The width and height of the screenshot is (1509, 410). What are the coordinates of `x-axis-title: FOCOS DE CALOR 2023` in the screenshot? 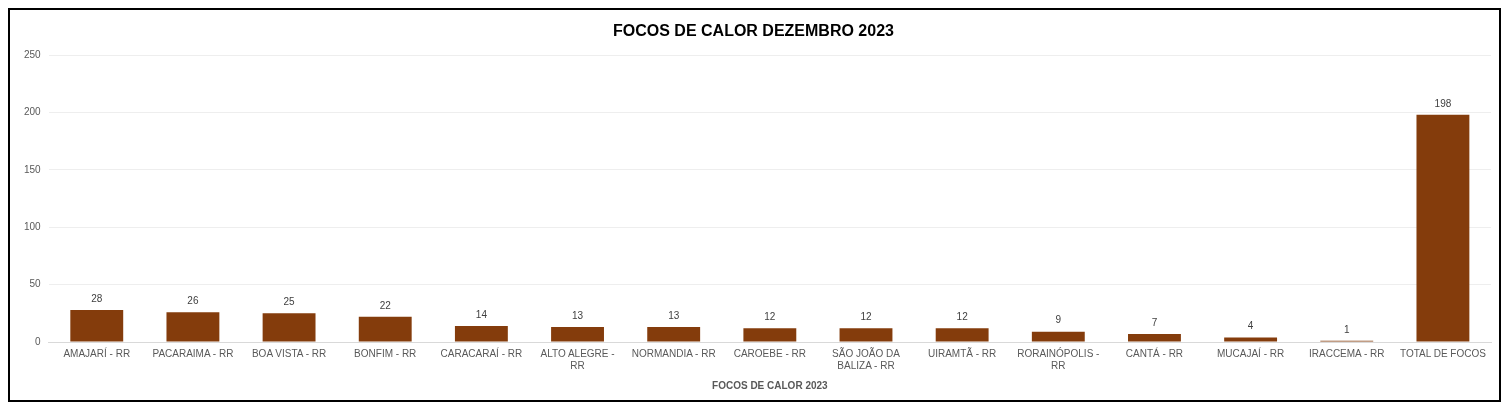 It's located at (770, 385).